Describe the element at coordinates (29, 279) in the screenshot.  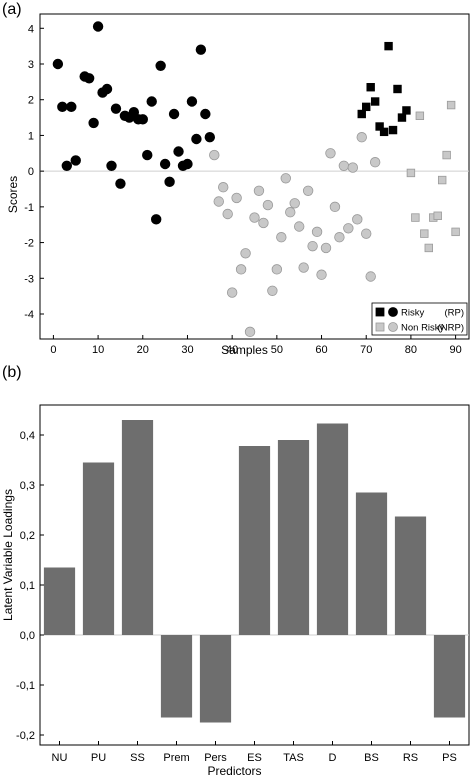
I see `y-tick-label: -3` at that location.